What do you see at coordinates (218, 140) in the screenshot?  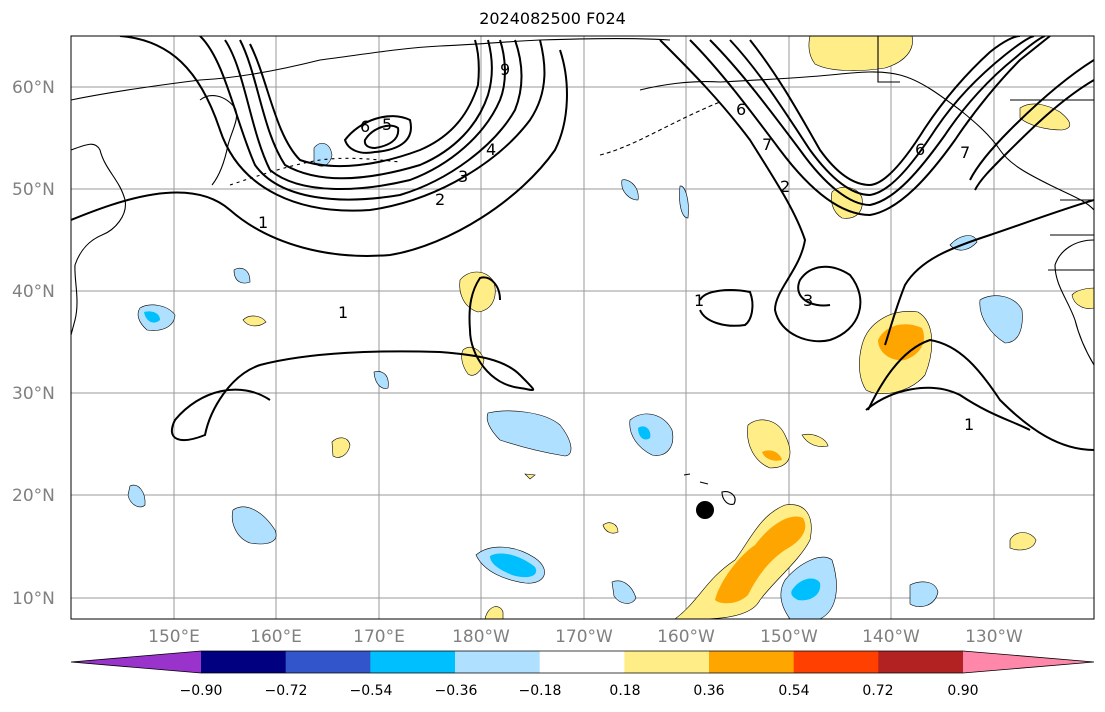 I see `coastline-kamchatka` at bounding box center [218, 140].